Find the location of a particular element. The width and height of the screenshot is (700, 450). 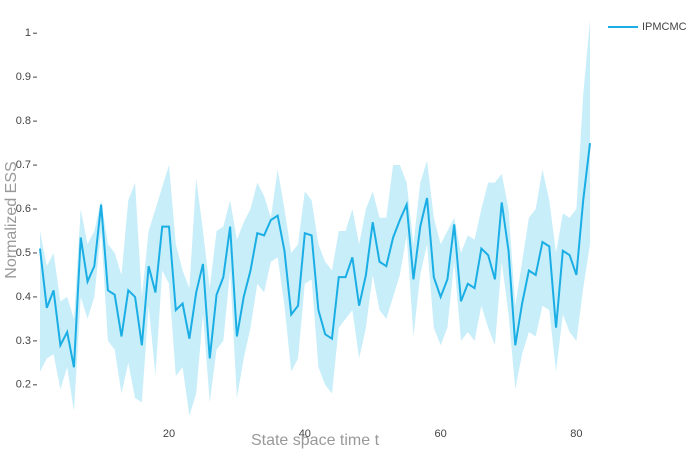

legend-label: IPMCMC is located at coordinates (664, 27).